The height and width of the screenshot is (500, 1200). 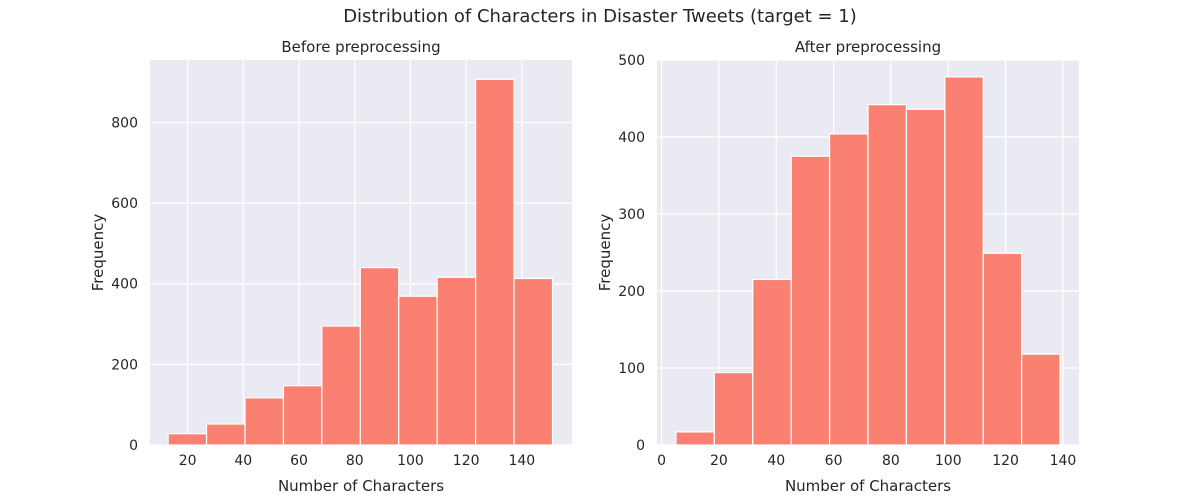 What do you see at coordinates (521, 461) in the screenshot?
I see `panel1-x-tick-label: 140` at bounding box center [521, 461].